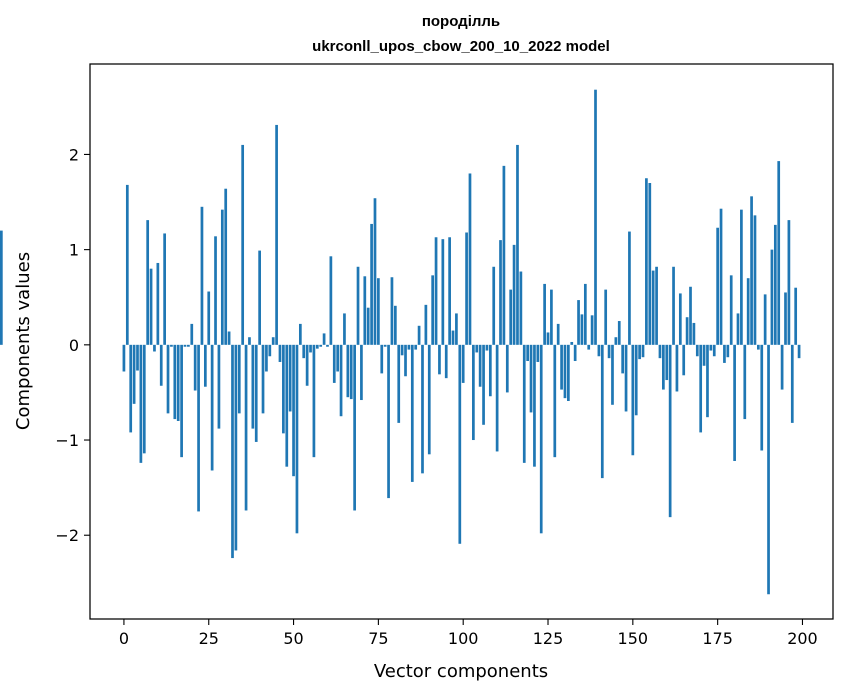 This screenshot has width=847, height=696. I want to click on chart-title: породілль, so click(461, 21).